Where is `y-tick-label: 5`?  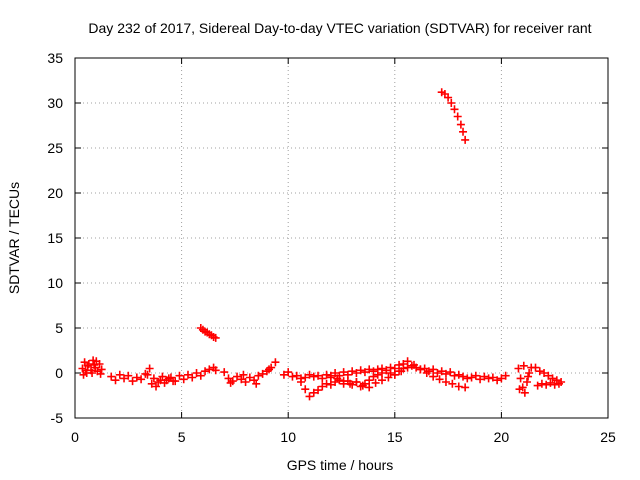
y-tick-label: 5 is located at coordinates (59, 328).